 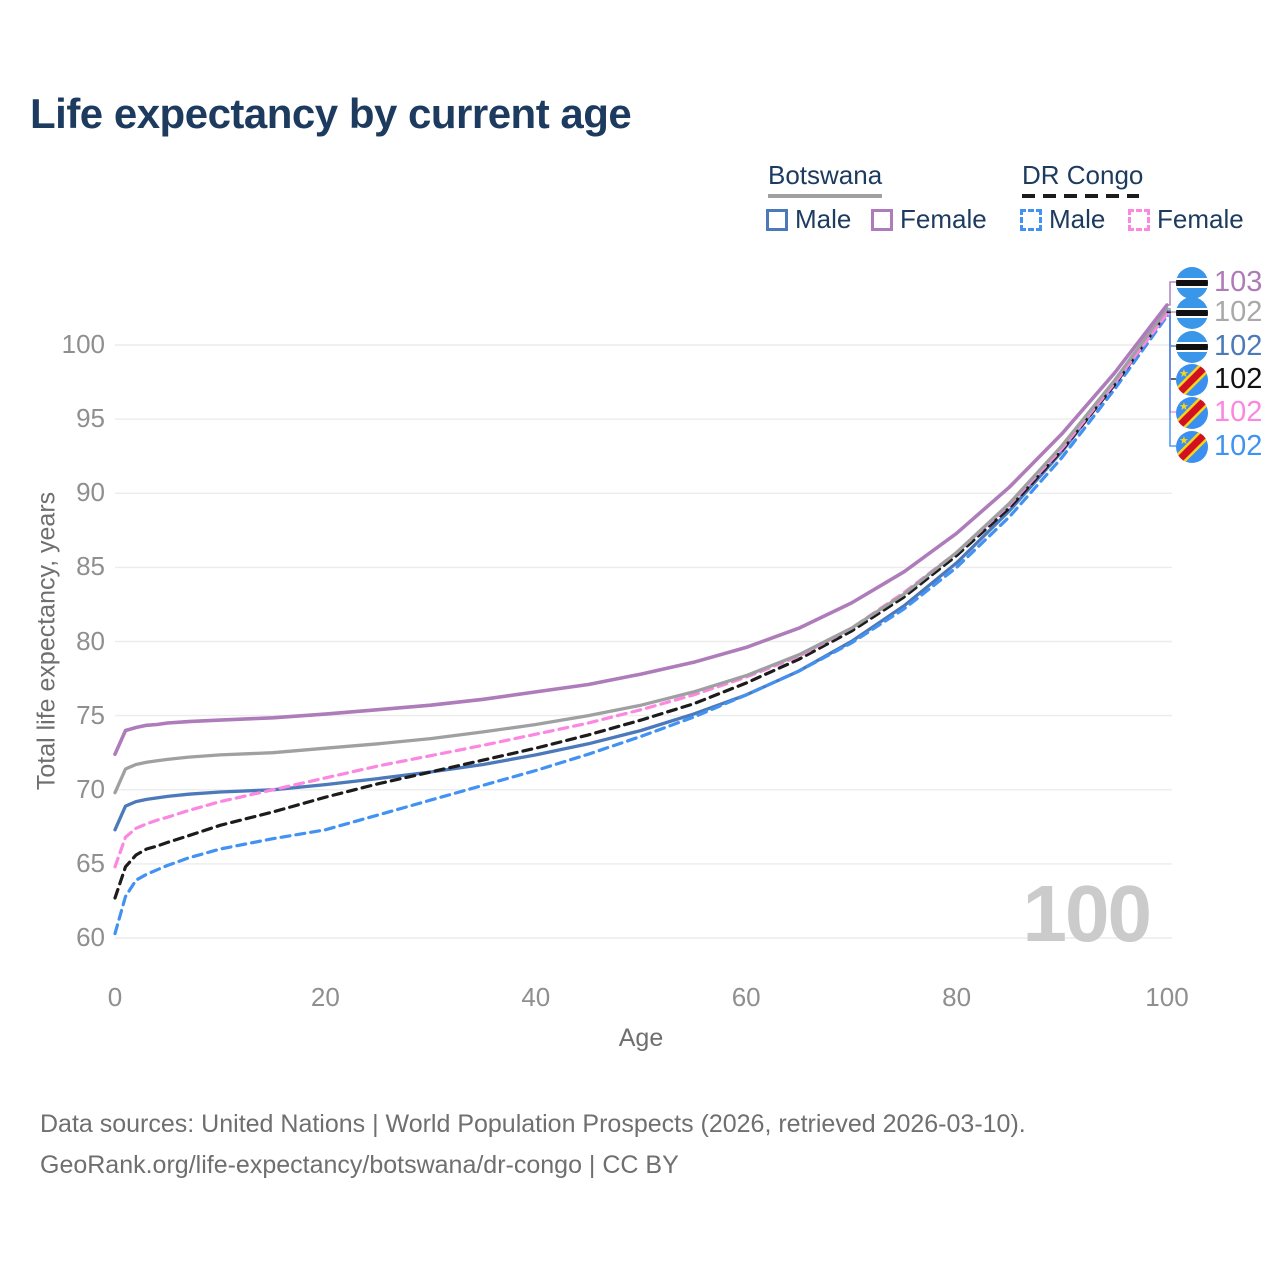 I want to click on legend-group-drcongo: DR Congo, so click(x=1082, y=179).